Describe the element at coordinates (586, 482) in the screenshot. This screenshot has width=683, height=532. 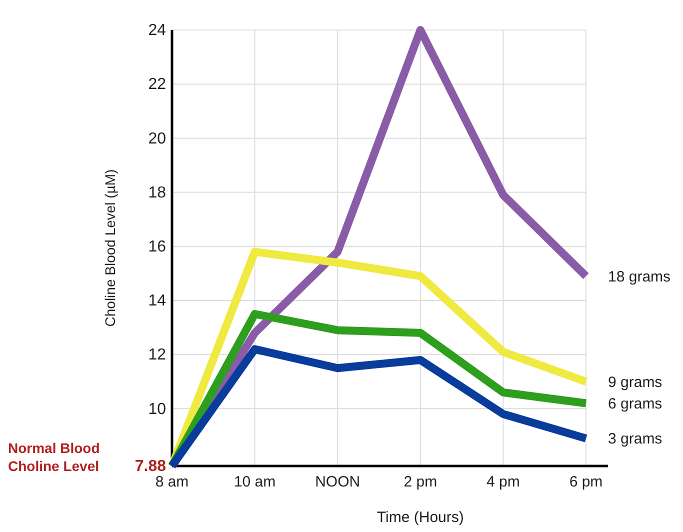
I see `x-tick-label: 6 pm` at that location.